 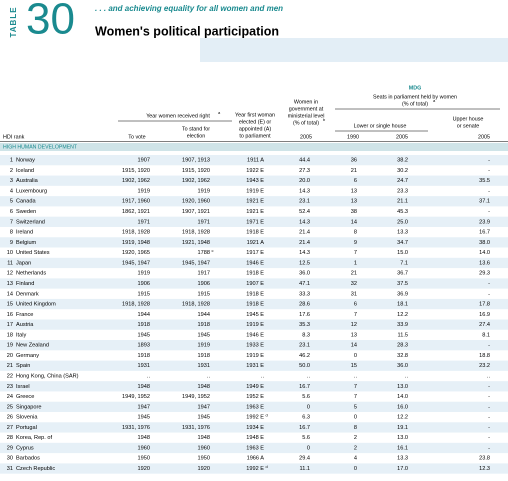 I want to click on first-woman: 1963 E, so click(x=255, y=407).